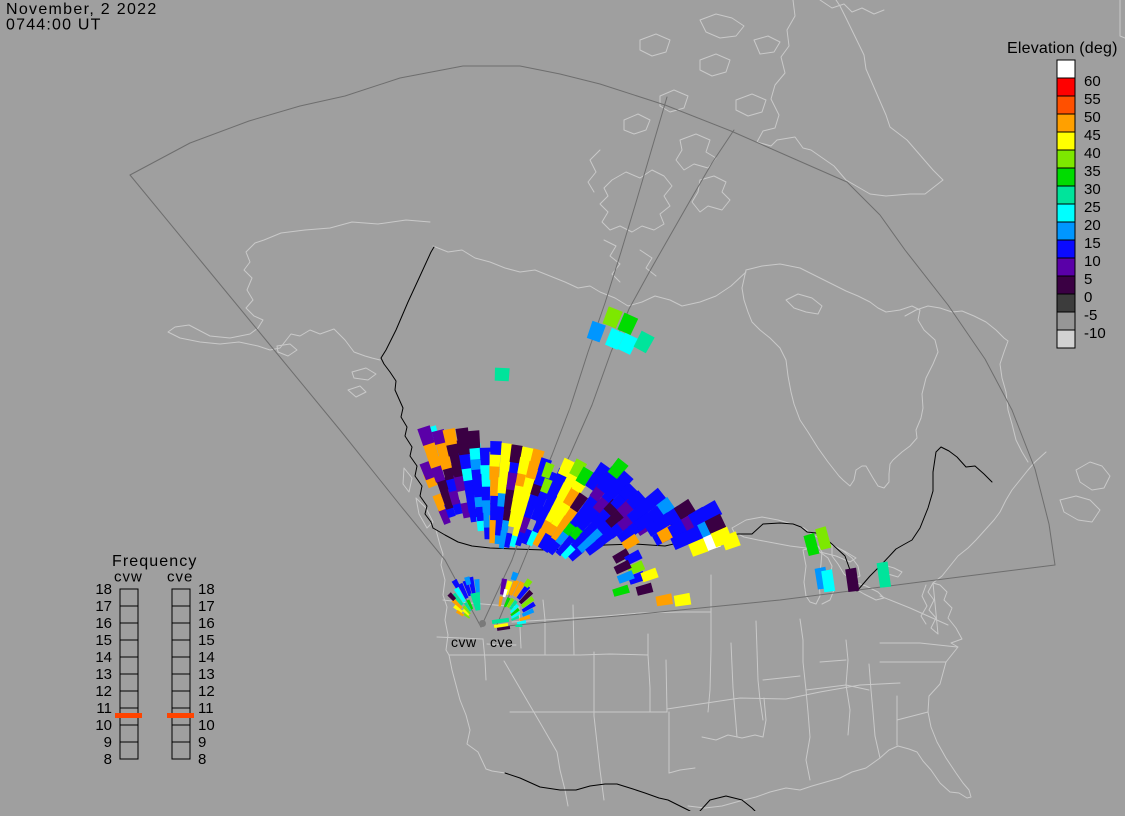  What do you see at coordinates (1092, 207) in the screenshot?
I see `svg-text: 25` at bounding box center [1092, 207].